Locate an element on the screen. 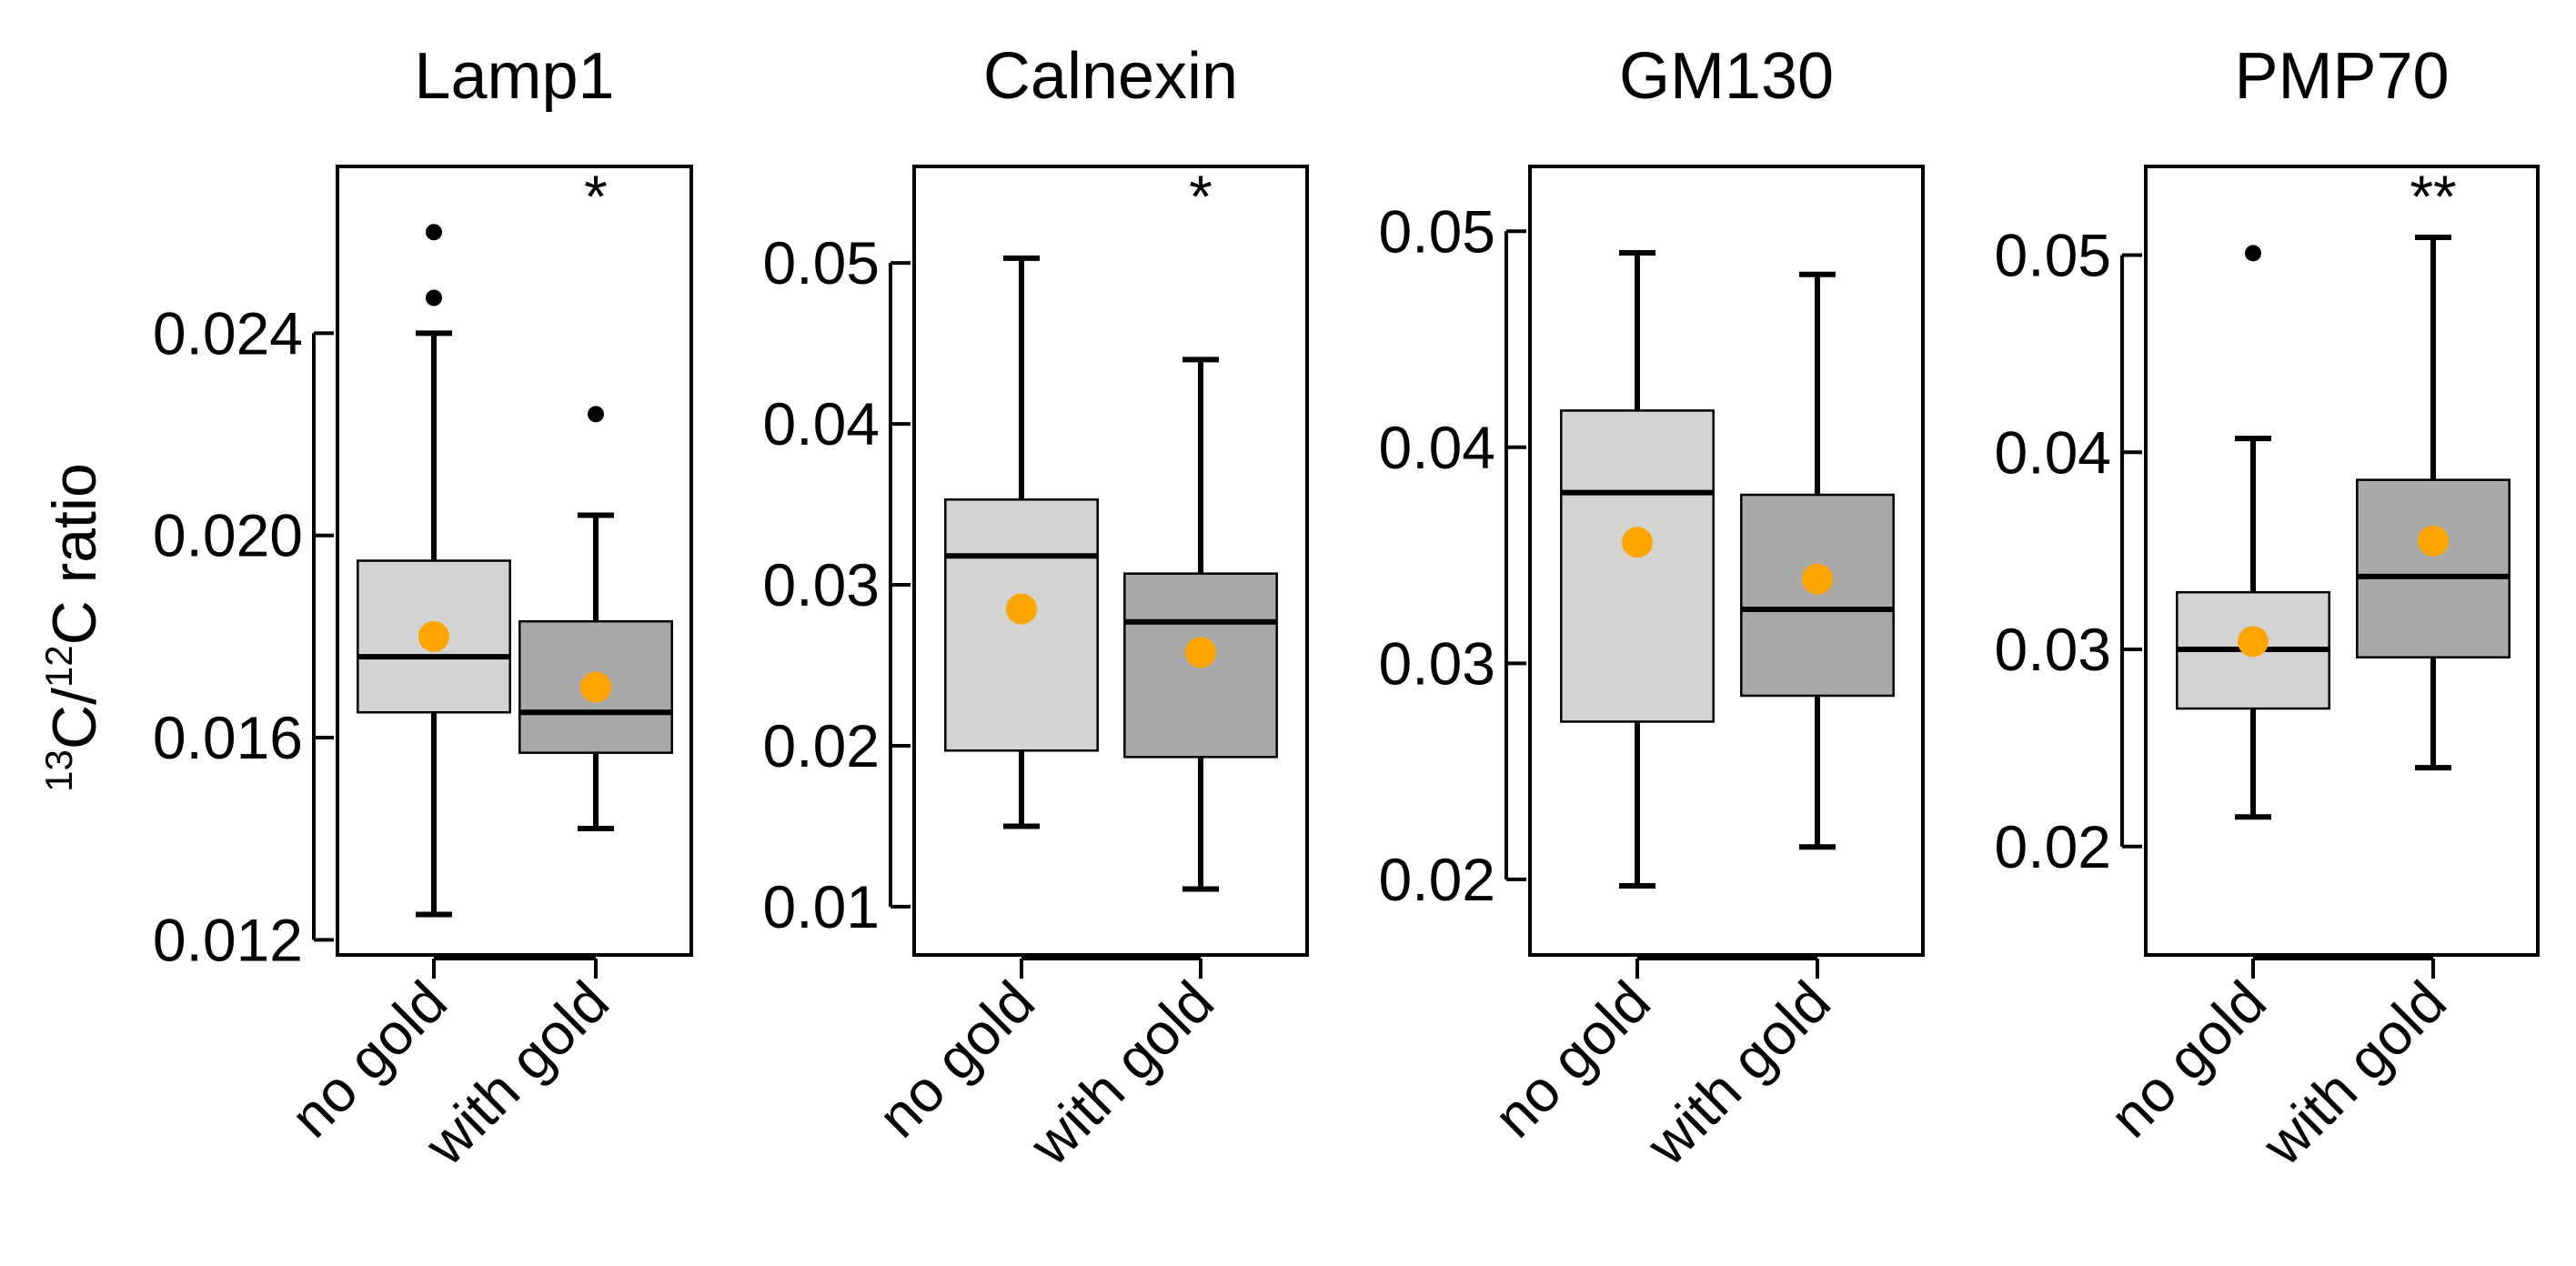  panel-title: GM130 is located at coordinates (1726, 76).